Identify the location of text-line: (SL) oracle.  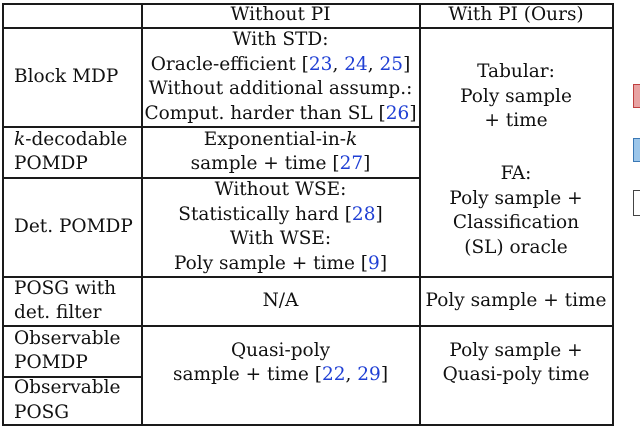
(516, 247).